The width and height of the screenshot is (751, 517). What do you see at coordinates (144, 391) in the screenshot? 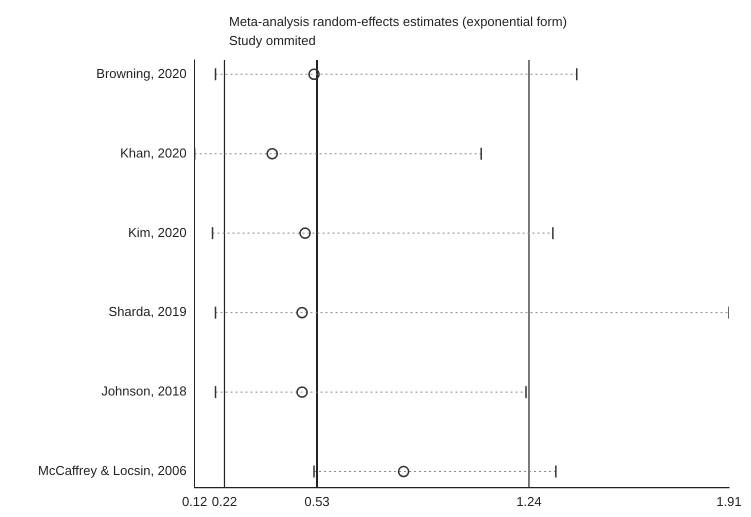
I see `y-tick-label: Johnson, 2018` at bounding box center [144, 391].